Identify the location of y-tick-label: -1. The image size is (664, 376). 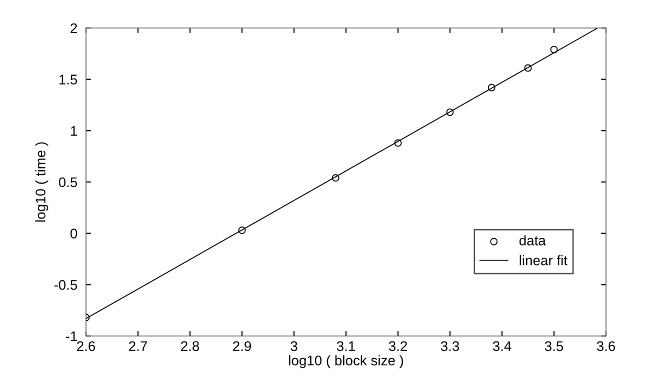
(71, 336).